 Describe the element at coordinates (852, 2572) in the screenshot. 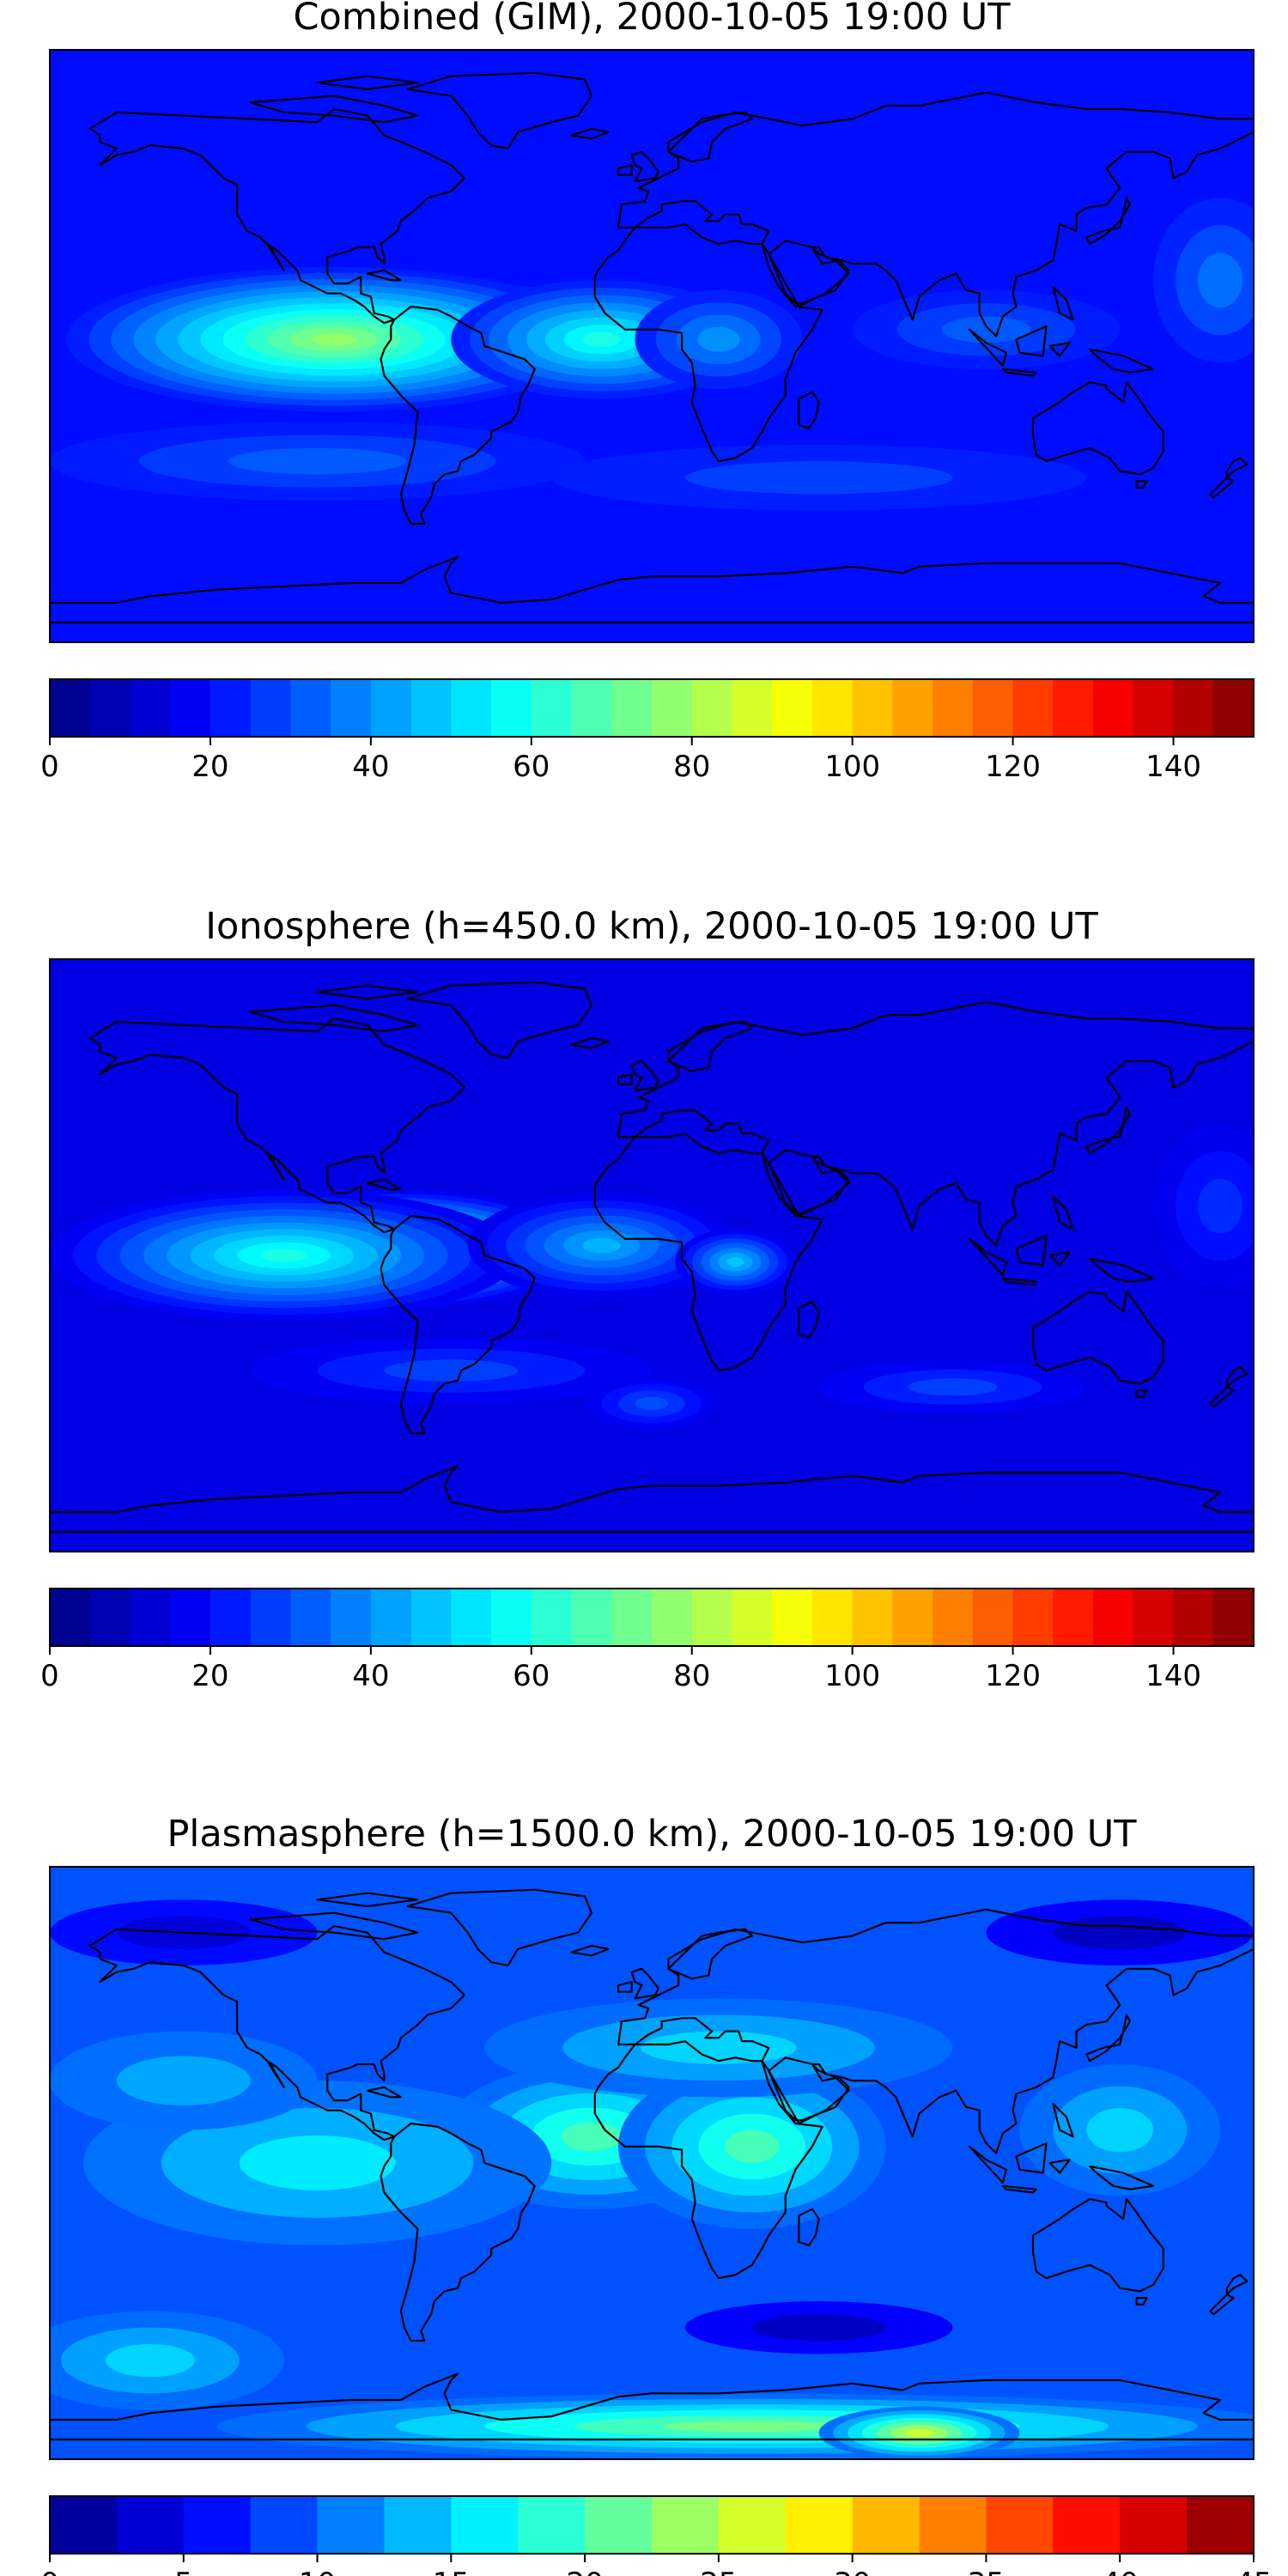

I see `colorbar-tick-label: 30` at that location.